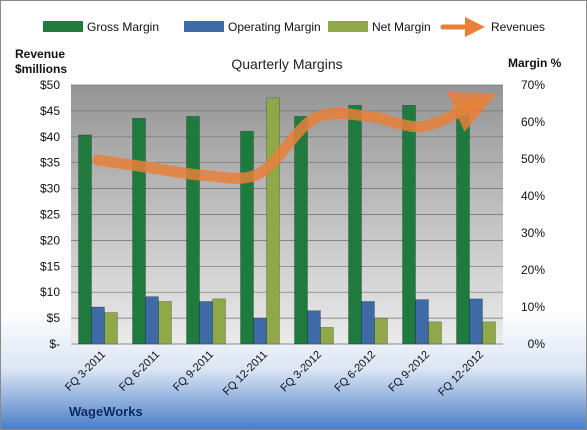 The image size is (587, 430). Describe the element at coordinates (50, 292) in the screenshot. I see `left-tick-label: $10` at that location.